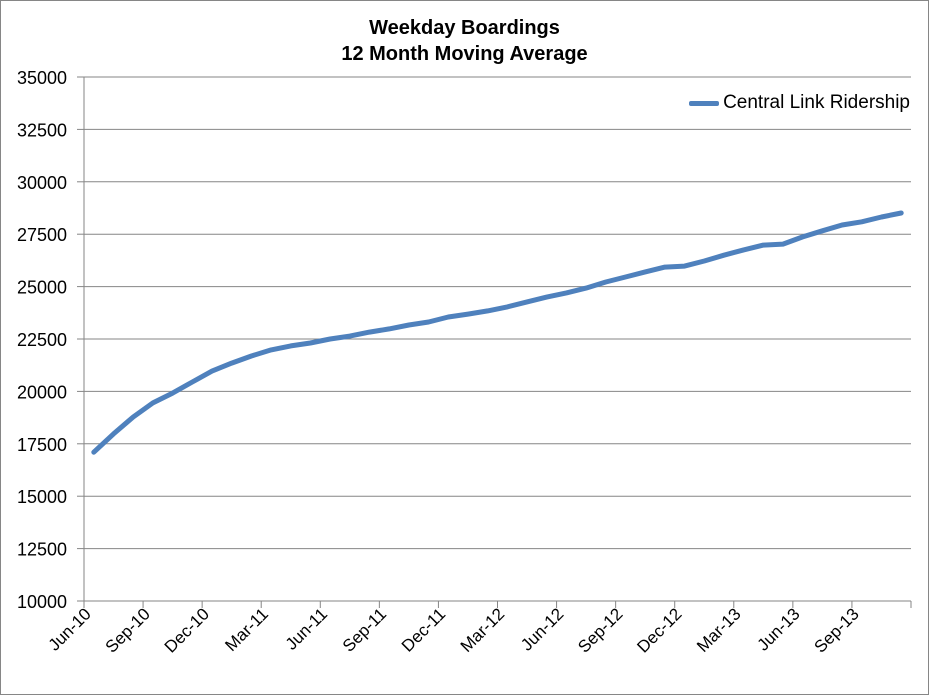 The image size is (929, 696). I want to click on y-tick-label: 15000, so click(42, 497).